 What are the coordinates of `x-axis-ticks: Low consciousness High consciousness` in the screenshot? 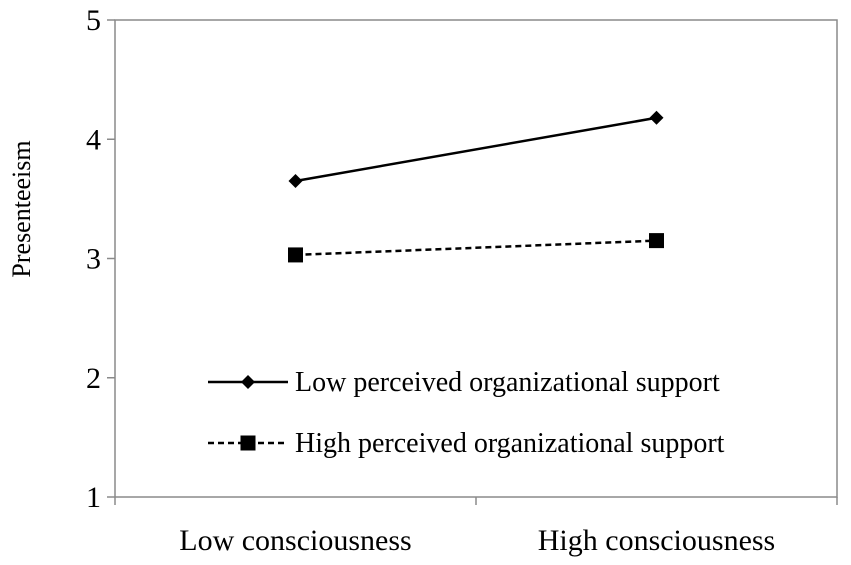 It's located at (476, 527).